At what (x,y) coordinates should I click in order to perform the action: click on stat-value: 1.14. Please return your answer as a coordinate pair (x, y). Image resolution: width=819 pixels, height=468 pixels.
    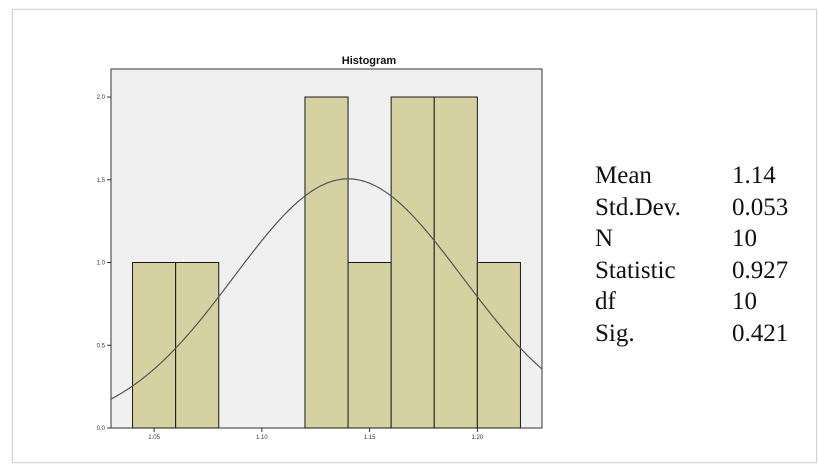
    Looking at the image, I should click on (754, 175).